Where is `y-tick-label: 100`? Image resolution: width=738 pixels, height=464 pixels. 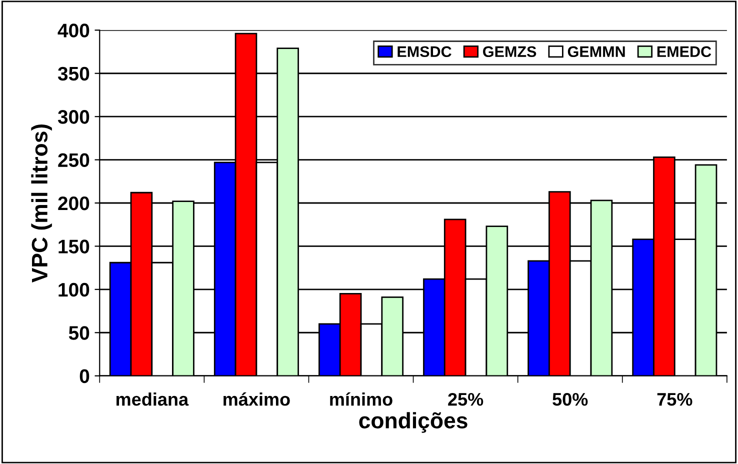 y-tick-label: 100 is located at coordinates (74, 289).